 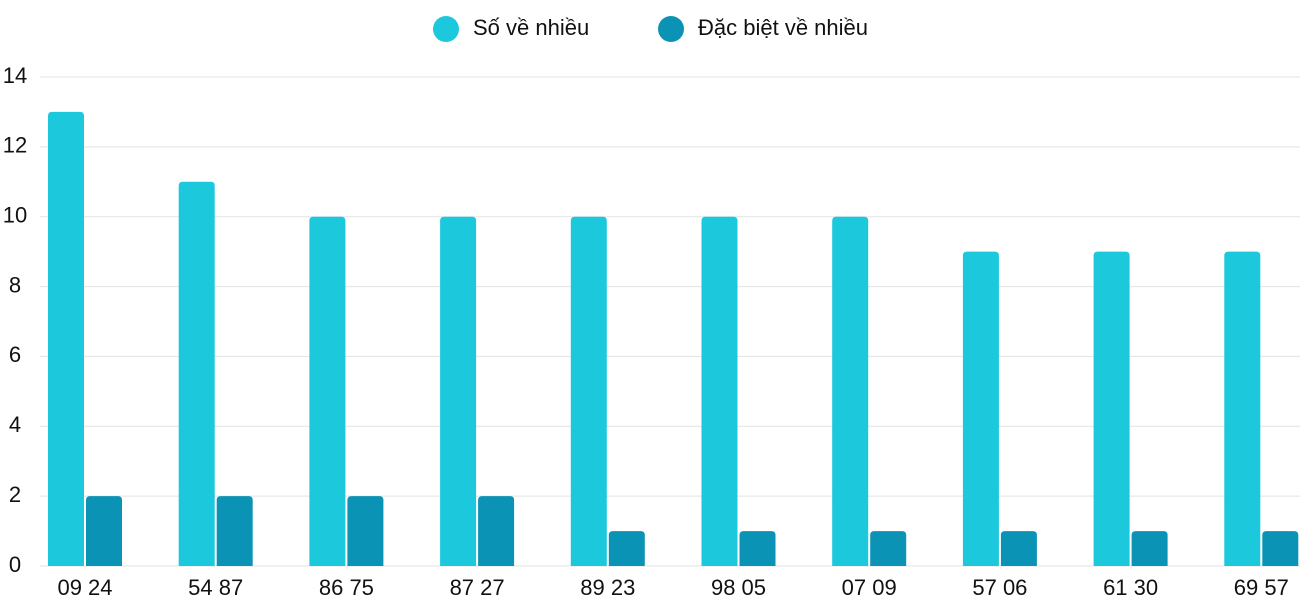 What do you see at coordinates (738, 587) in the screenshot?
I see `x-tick-label: 98 05` at bounding box center [738, 587].